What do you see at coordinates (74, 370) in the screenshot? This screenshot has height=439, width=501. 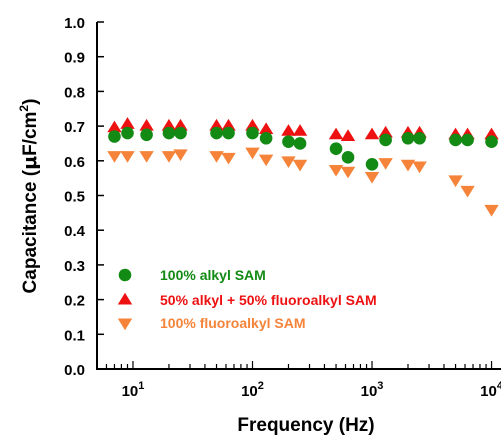 I see `y-tick-label: 0.0` at bounding box center [74, 370].